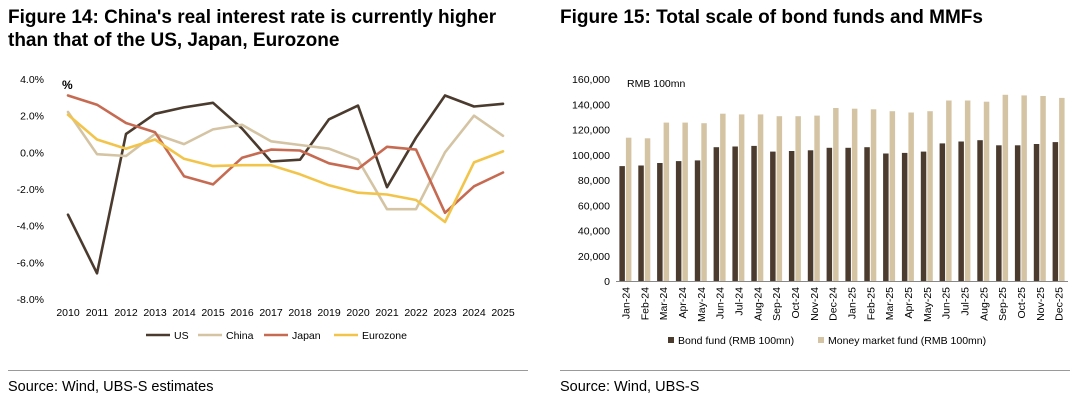  Describe the element at coordinates (155, 313) in the screenshot. I see `x-tick-label: 2013` at that location.